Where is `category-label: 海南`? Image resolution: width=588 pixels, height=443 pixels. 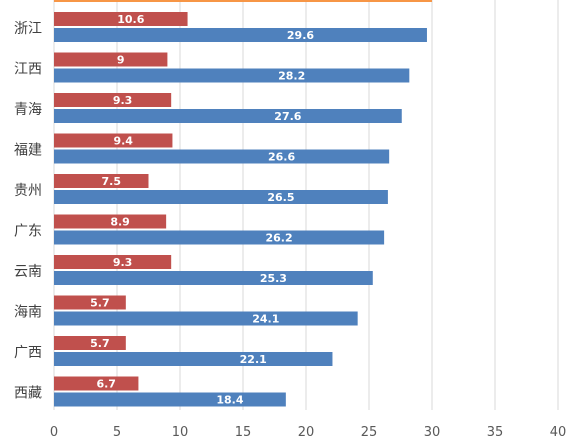 category-label: 海南 is located at coordinates (28, 313).